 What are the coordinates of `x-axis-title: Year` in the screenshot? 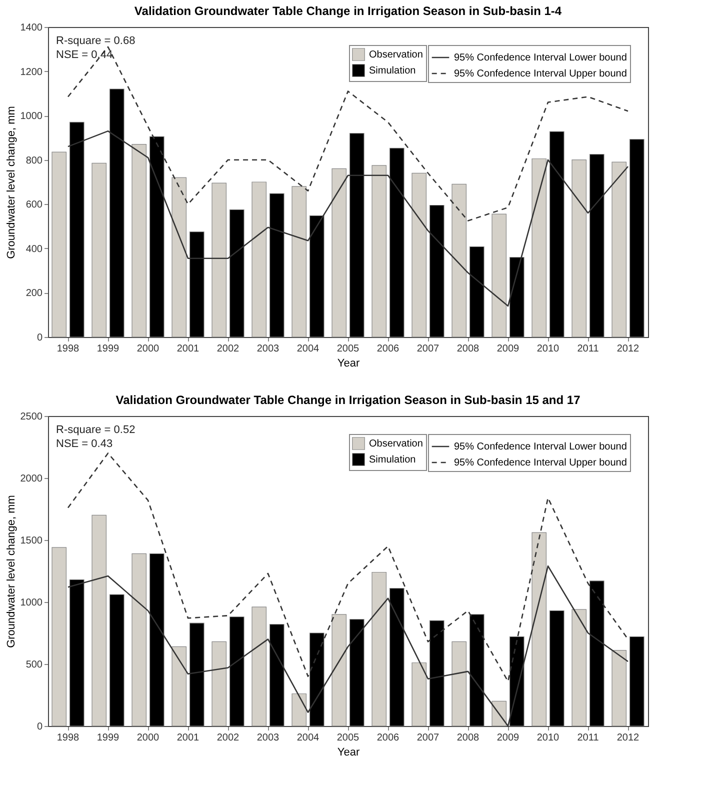 It's located at (348, 752).